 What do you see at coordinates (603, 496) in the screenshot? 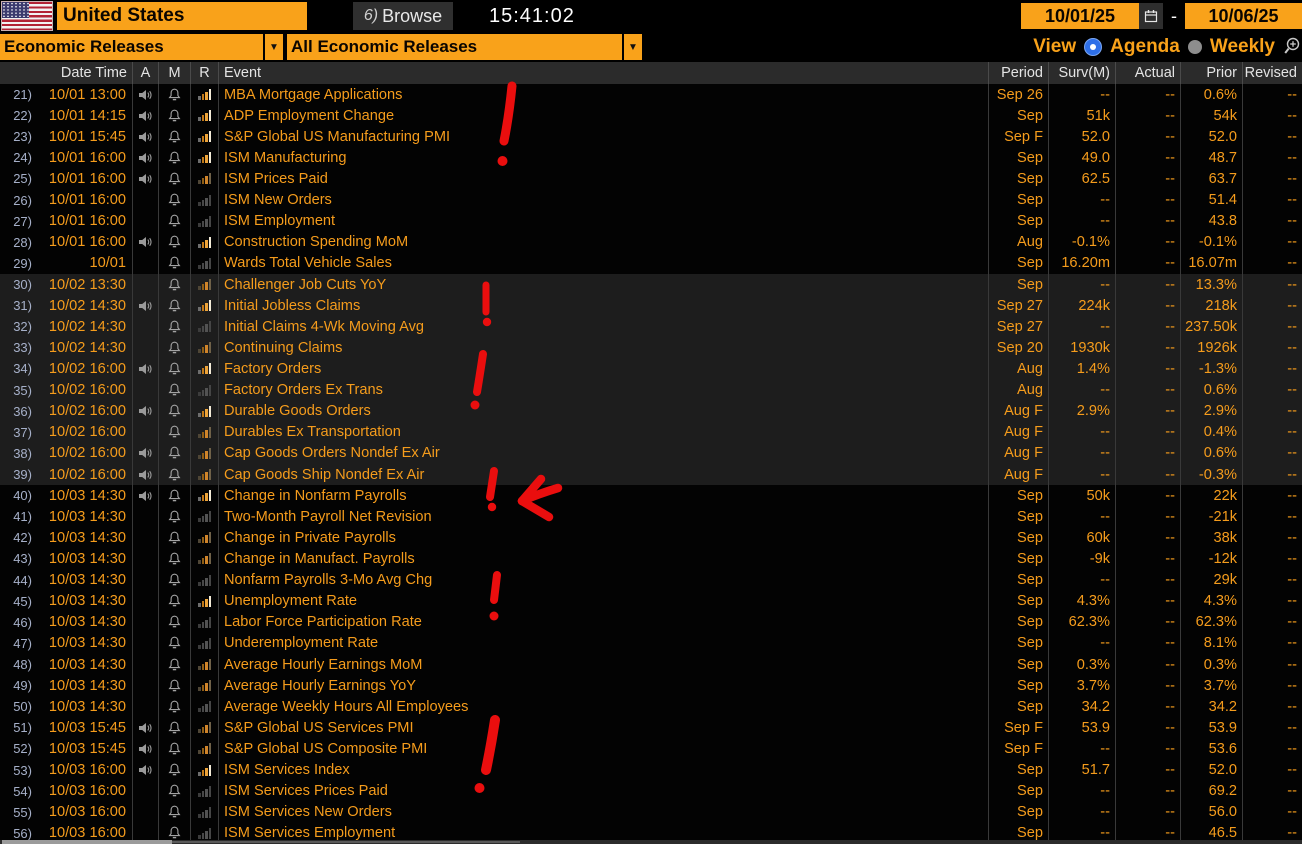
I see `event-name: Change in Nonfarm Payrolls` at bounding box center [603, 496].